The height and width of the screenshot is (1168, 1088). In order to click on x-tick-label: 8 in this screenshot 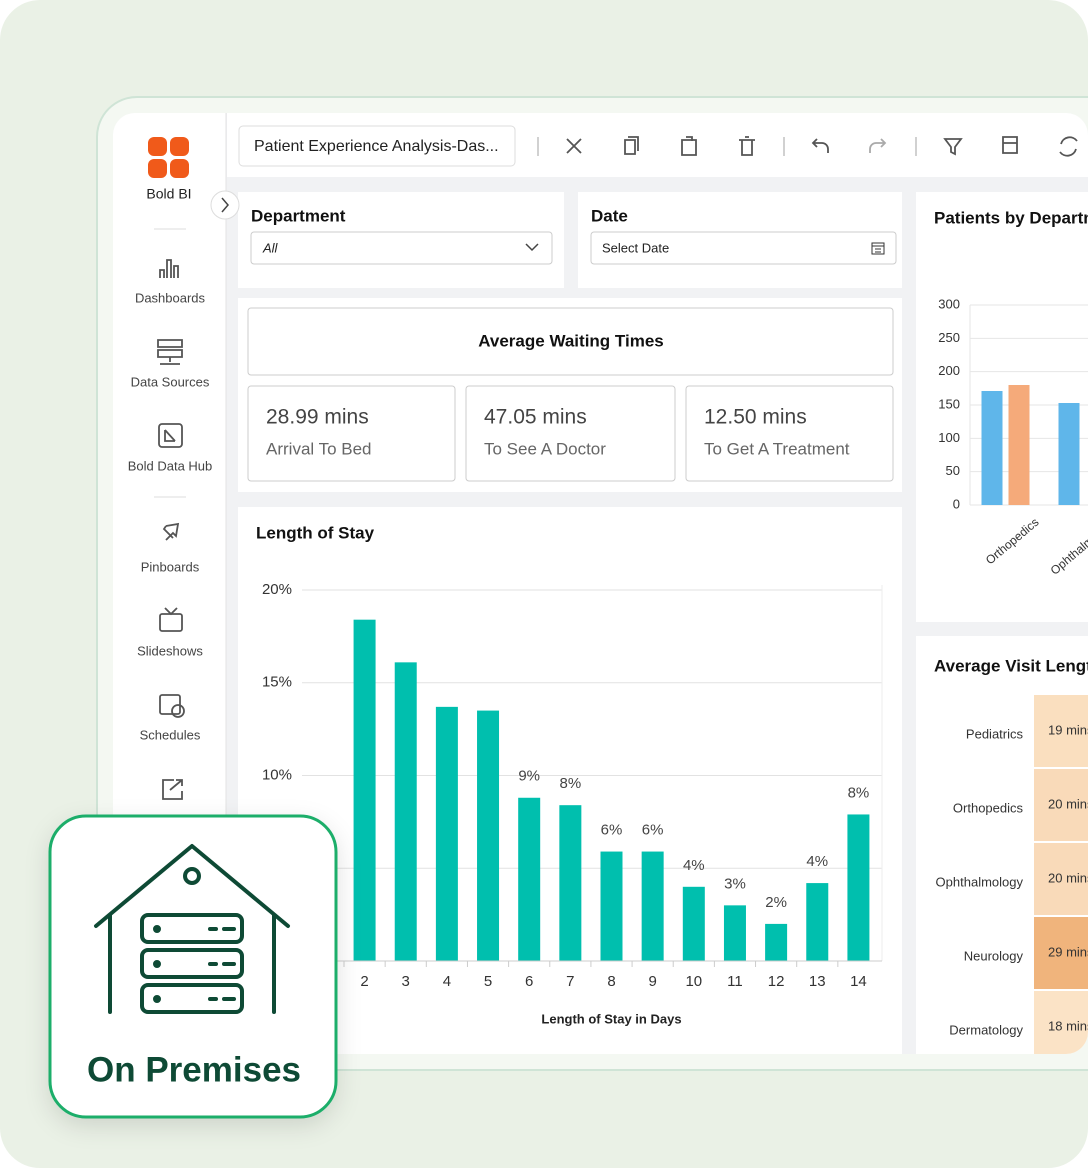, I will do `click(611, 981)`.